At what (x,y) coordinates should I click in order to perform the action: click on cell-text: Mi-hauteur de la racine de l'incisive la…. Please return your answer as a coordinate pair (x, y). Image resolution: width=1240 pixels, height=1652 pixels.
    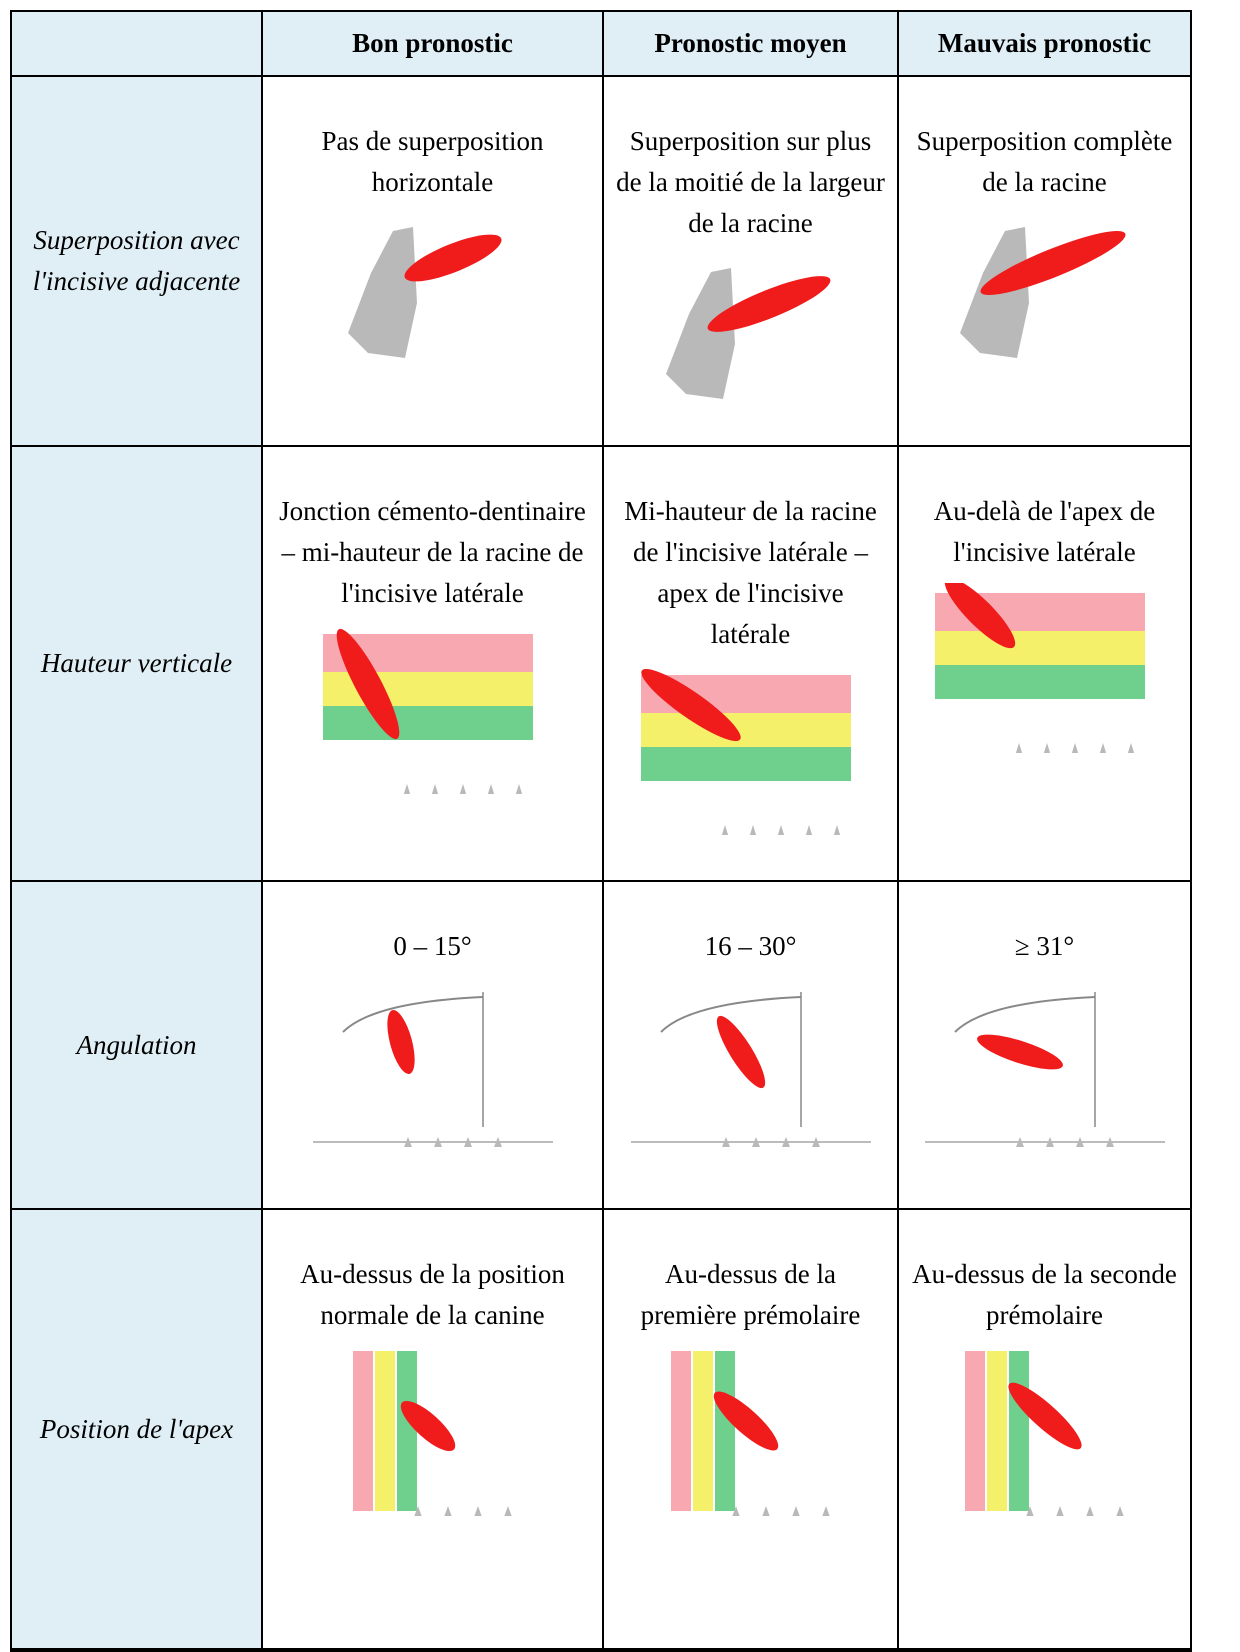
    Looking at the image, I should click on (750, 572).